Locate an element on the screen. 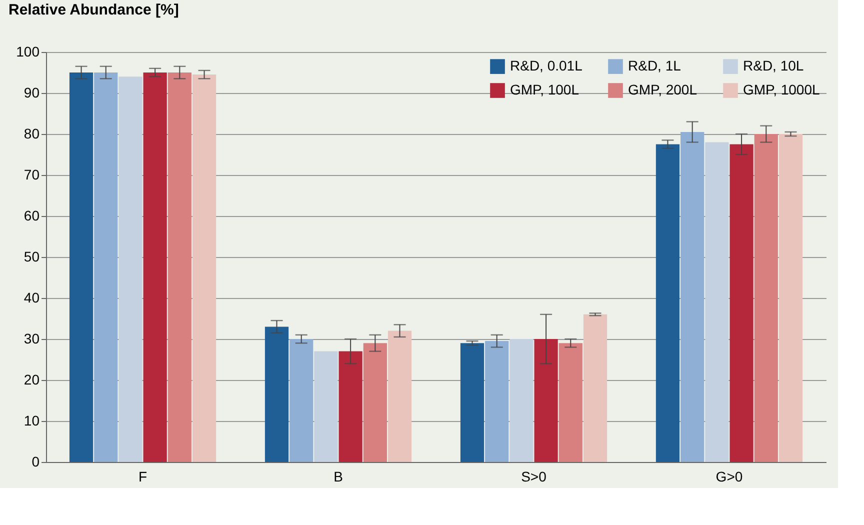 This screenshot has height=525, width=864. legend-label: R&D, 1L is located at coordinates (655, 66).